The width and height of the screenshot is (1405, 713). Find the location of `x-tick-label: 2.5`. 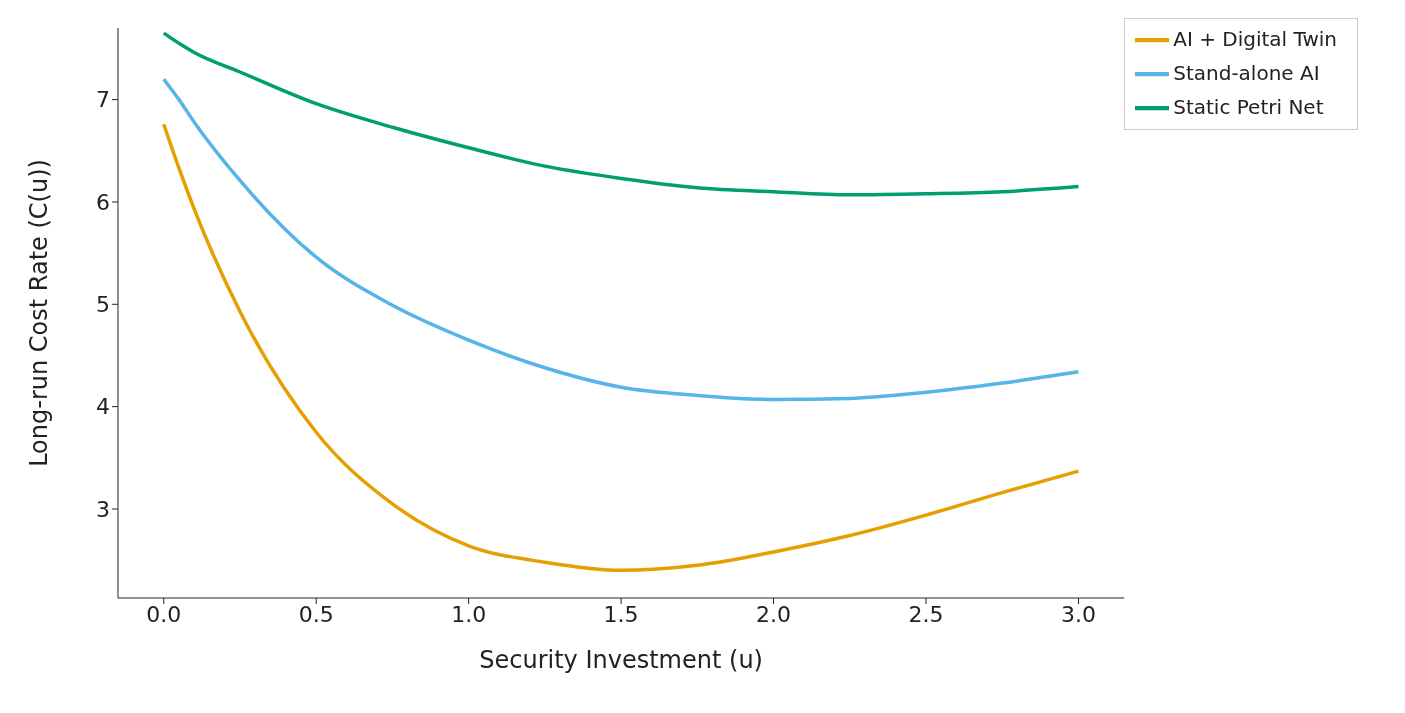

x-tick-label: 2.5 is located at coordinates (926, 614).